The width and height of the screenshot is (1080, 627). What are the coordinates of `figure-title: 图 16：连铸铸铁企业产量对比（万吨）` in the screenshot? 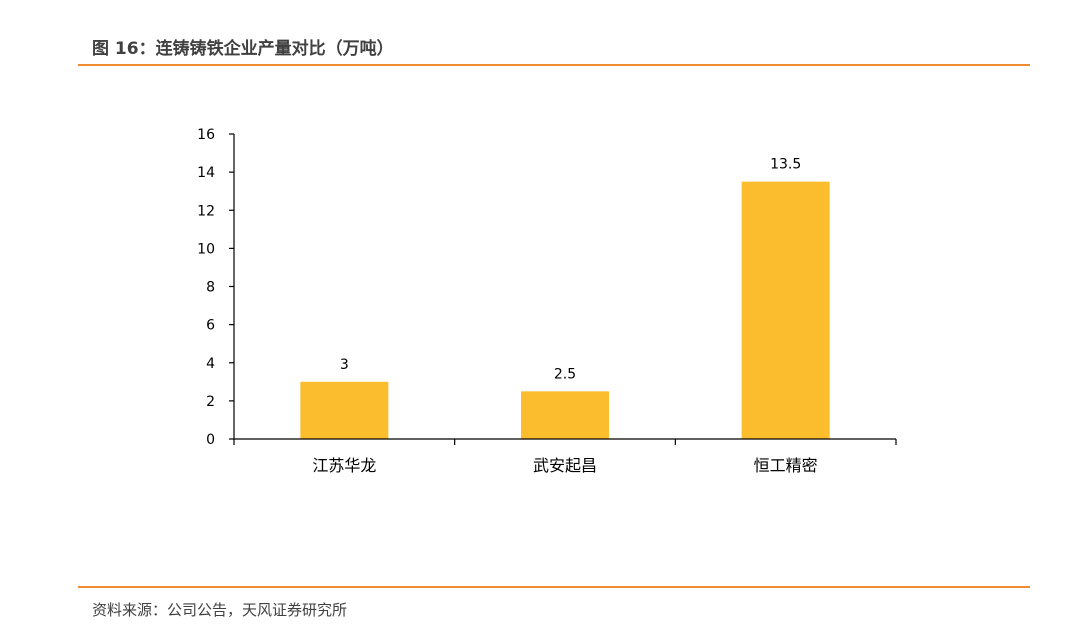 It's located at (243, 49).